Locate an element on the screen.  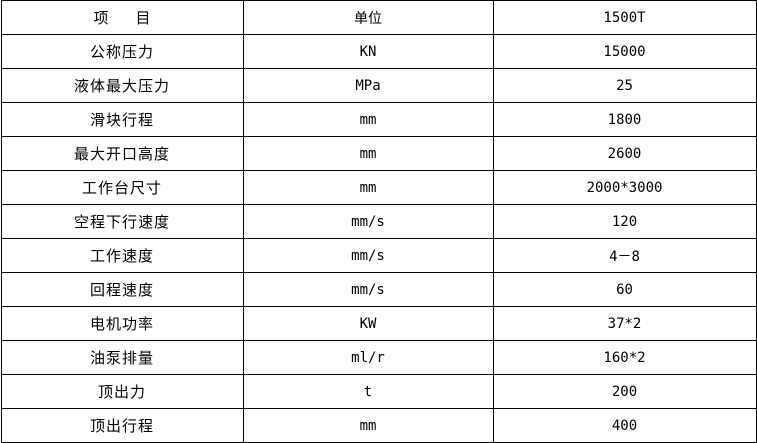
row-item-label: 工作速度 is located at coordinates (122, 255).